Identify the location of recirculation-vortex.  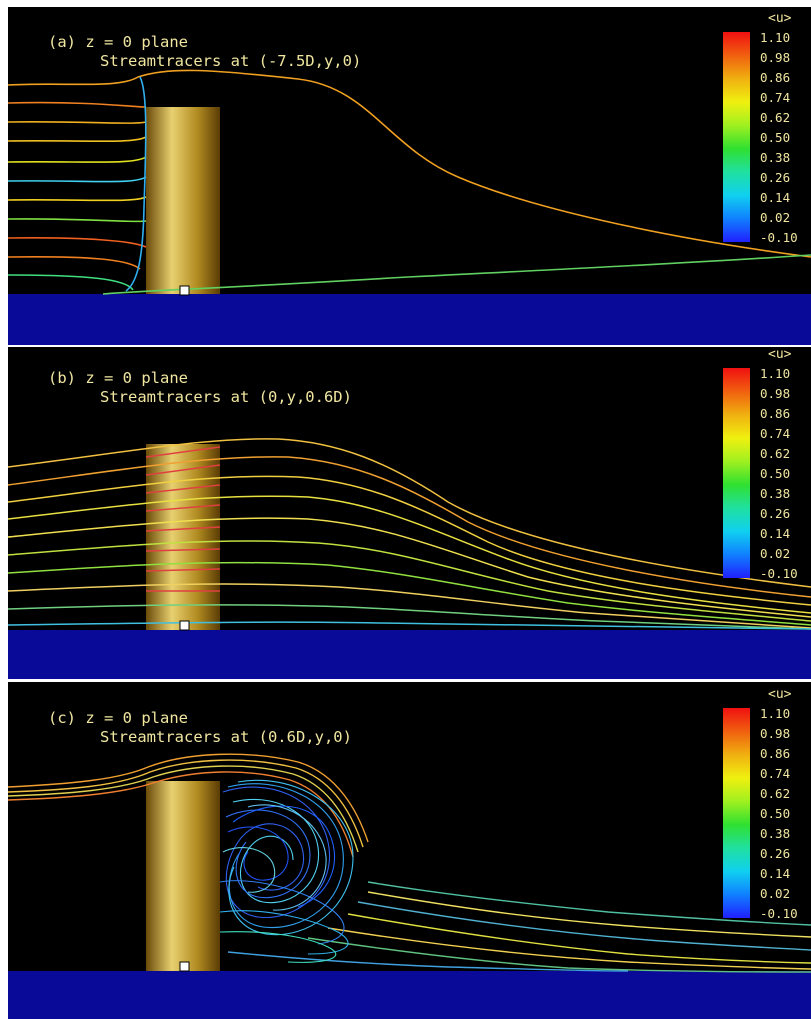
(286, 871).